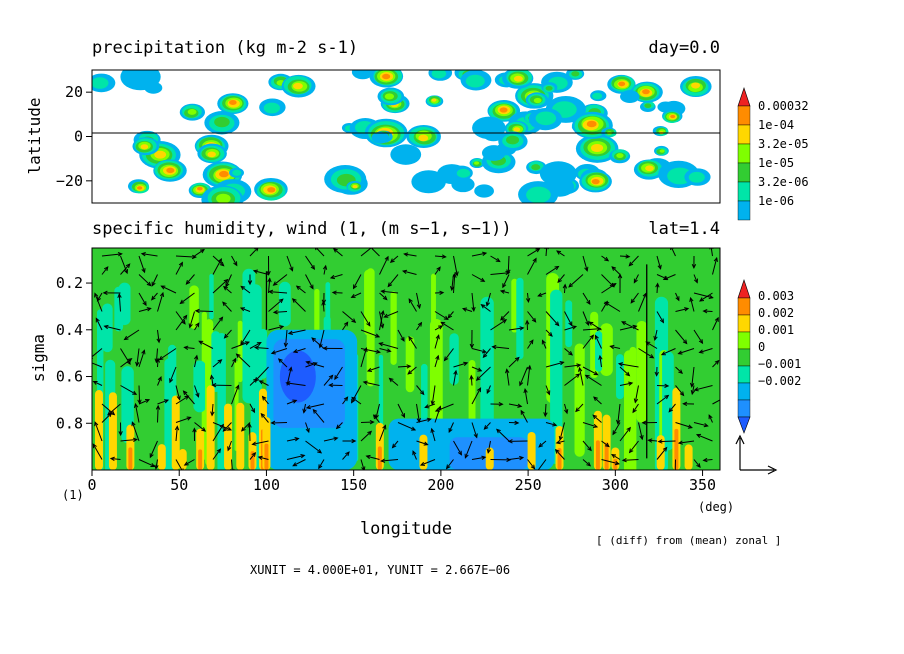 The width and height of the screenshot is (904, 654). Describe the element at coordinates (74, 92) in the screenshot. I see `latitude-tick-label: 20` at that location.